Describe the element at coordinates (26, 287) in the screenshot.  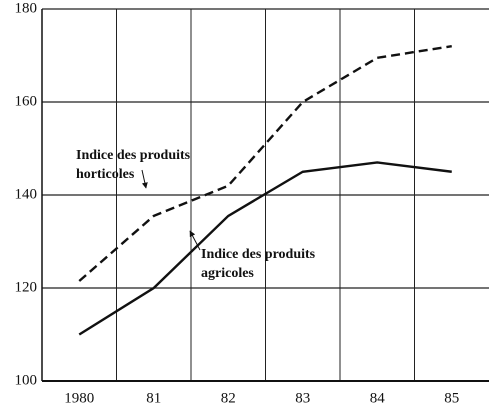
I see `y-tick-label: 120` at that location.